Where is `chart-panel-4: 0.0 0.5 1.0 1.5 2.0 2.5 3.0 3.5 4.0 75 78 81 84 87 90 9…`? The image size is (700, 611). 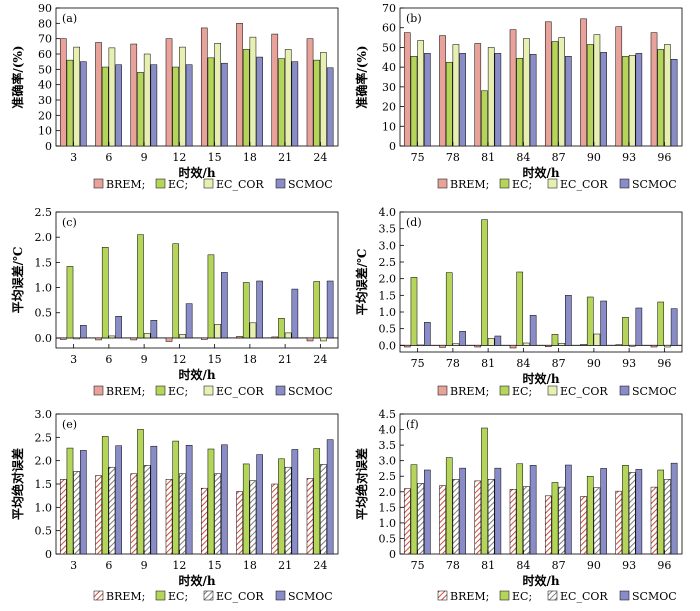 chart-panel-4: 0.0 0.5 1.0 1.5 2.0 2.5 3.0 3.5 4.0 75 78 81 84 87 90 9… is located at coordinates (518, 302).